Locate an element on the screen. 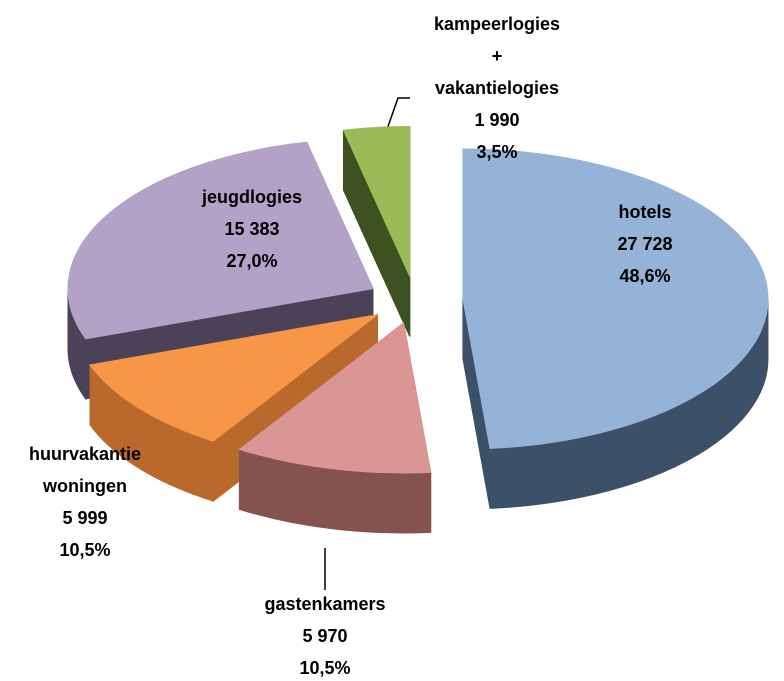 Image resolution: width=784 pixels, height=681 pixels. value-label: 5 970 is located at coordinates (324, 636).